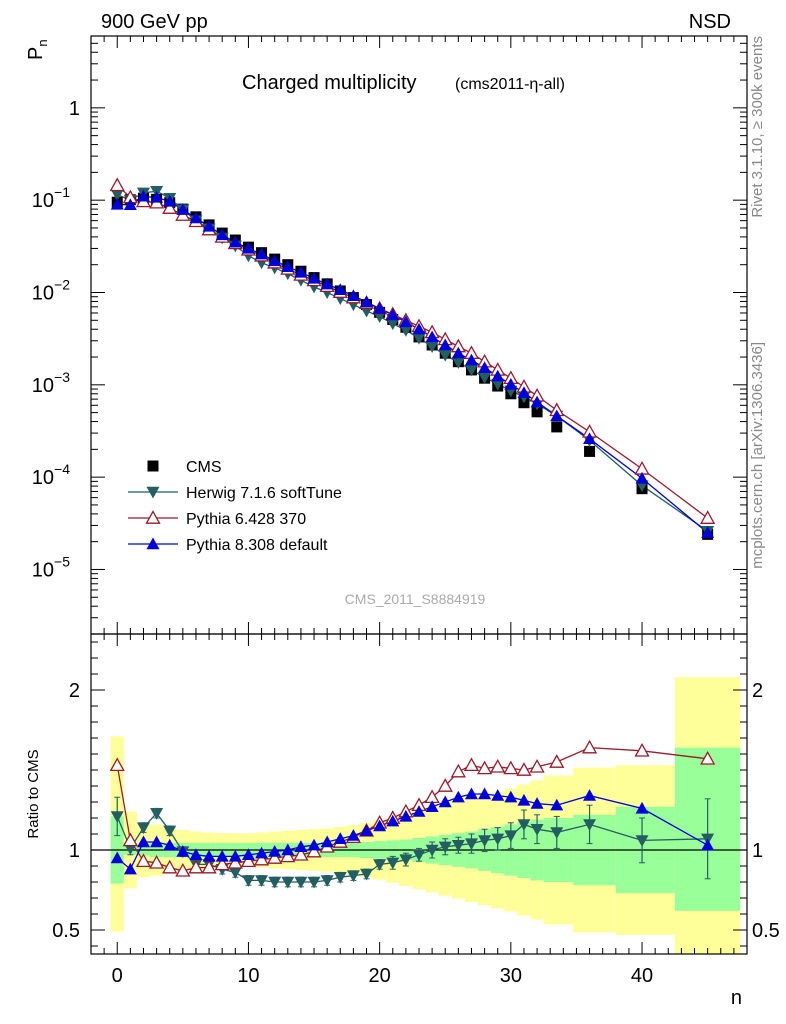  Describe the element at coordinates (74, 109) in the screenshot. I see `main-y-tick-label: 1` at that location.